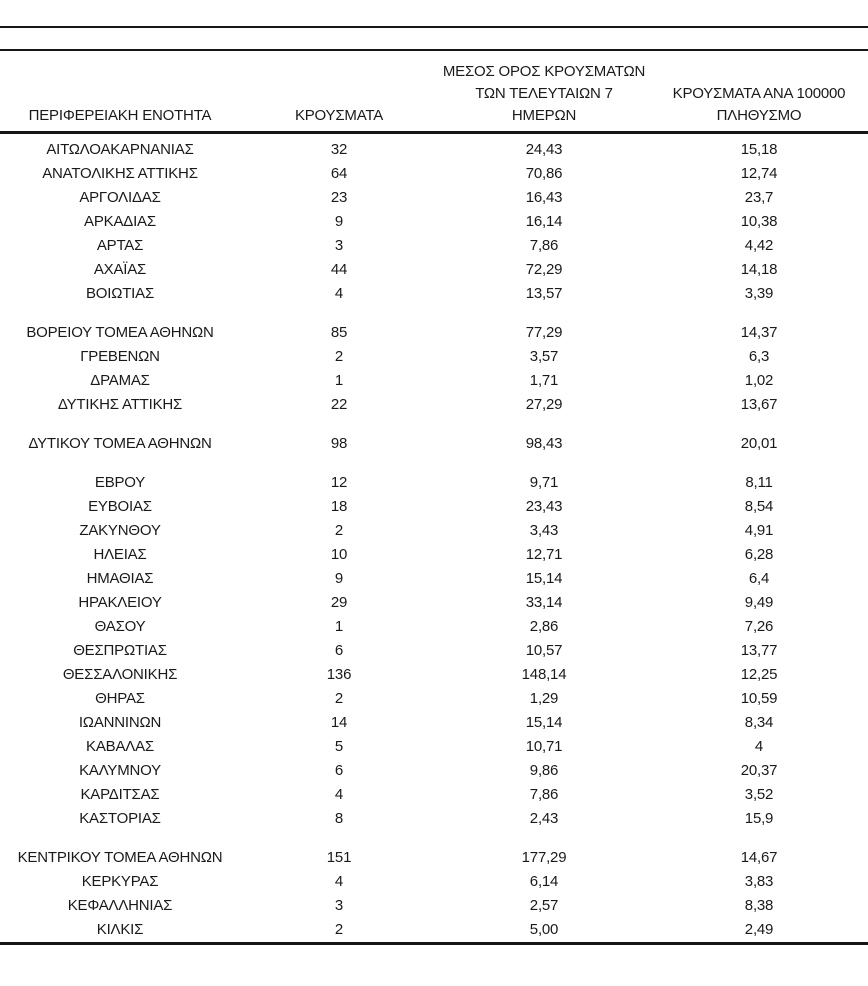  Describe the element at coordinates (434, 723) in the screenshot. I see `table-row: ΙΩΑΝΝΙΝΩΝ 14 15,14 8,34` at that location.